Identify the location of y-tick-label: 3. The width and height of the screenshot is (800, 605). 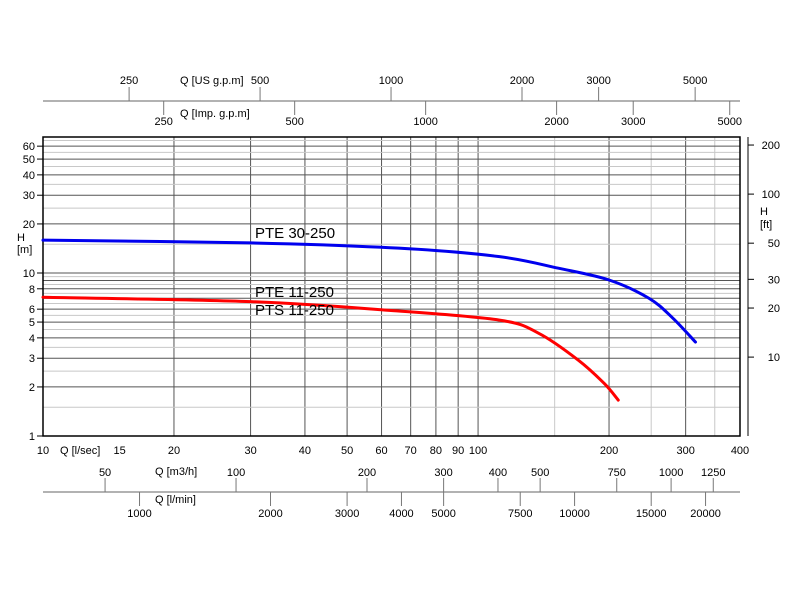
(32, 359).